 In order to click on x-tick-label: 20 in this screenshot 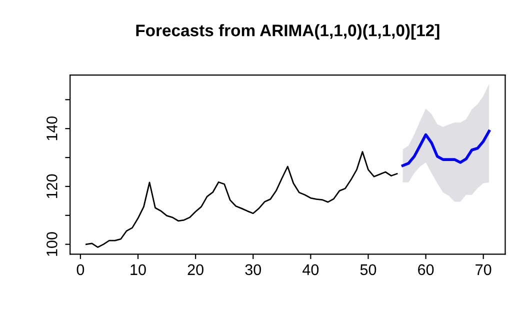, I will do `click(196, 270)`.